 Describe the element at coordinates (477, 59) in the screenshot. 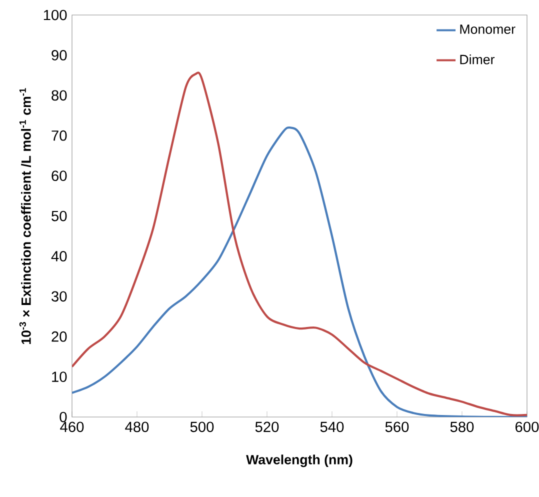

I see `legend-label: Dimer` at that location.